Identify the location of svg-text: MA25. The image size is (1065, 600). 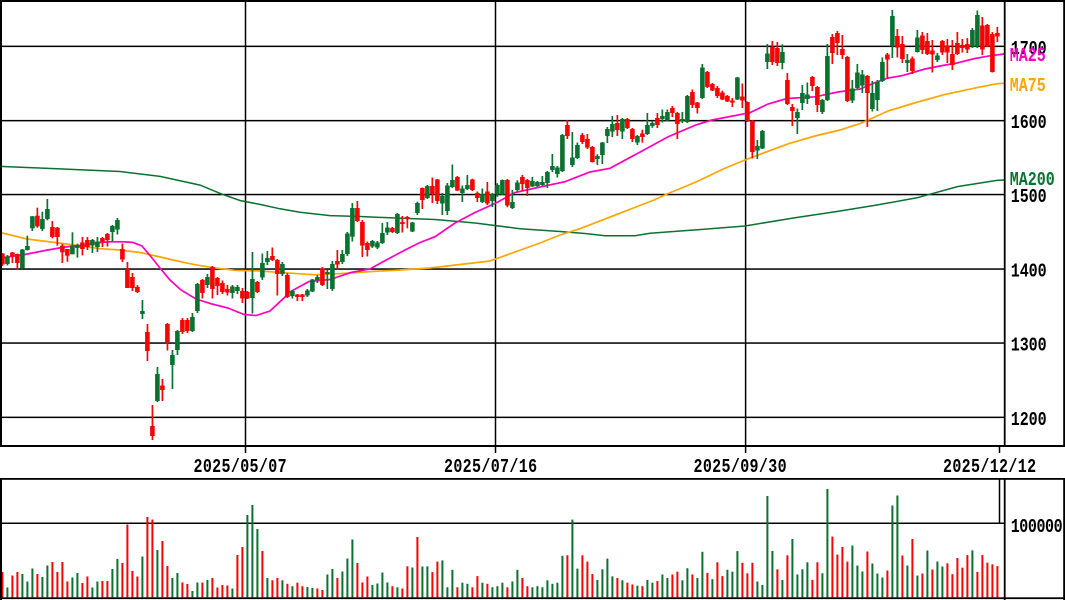
(1028, 56).